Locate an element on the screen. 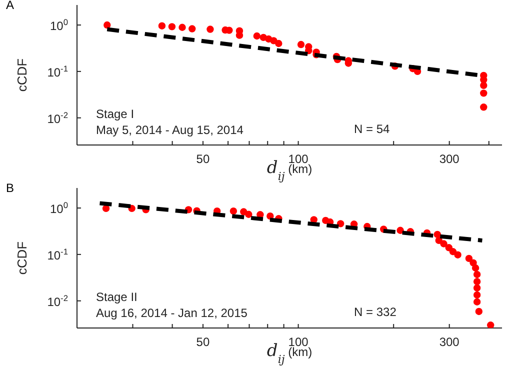 This screenshot has height=366, width=513. annotation: N = 54 is located at coordinates (372, 129).